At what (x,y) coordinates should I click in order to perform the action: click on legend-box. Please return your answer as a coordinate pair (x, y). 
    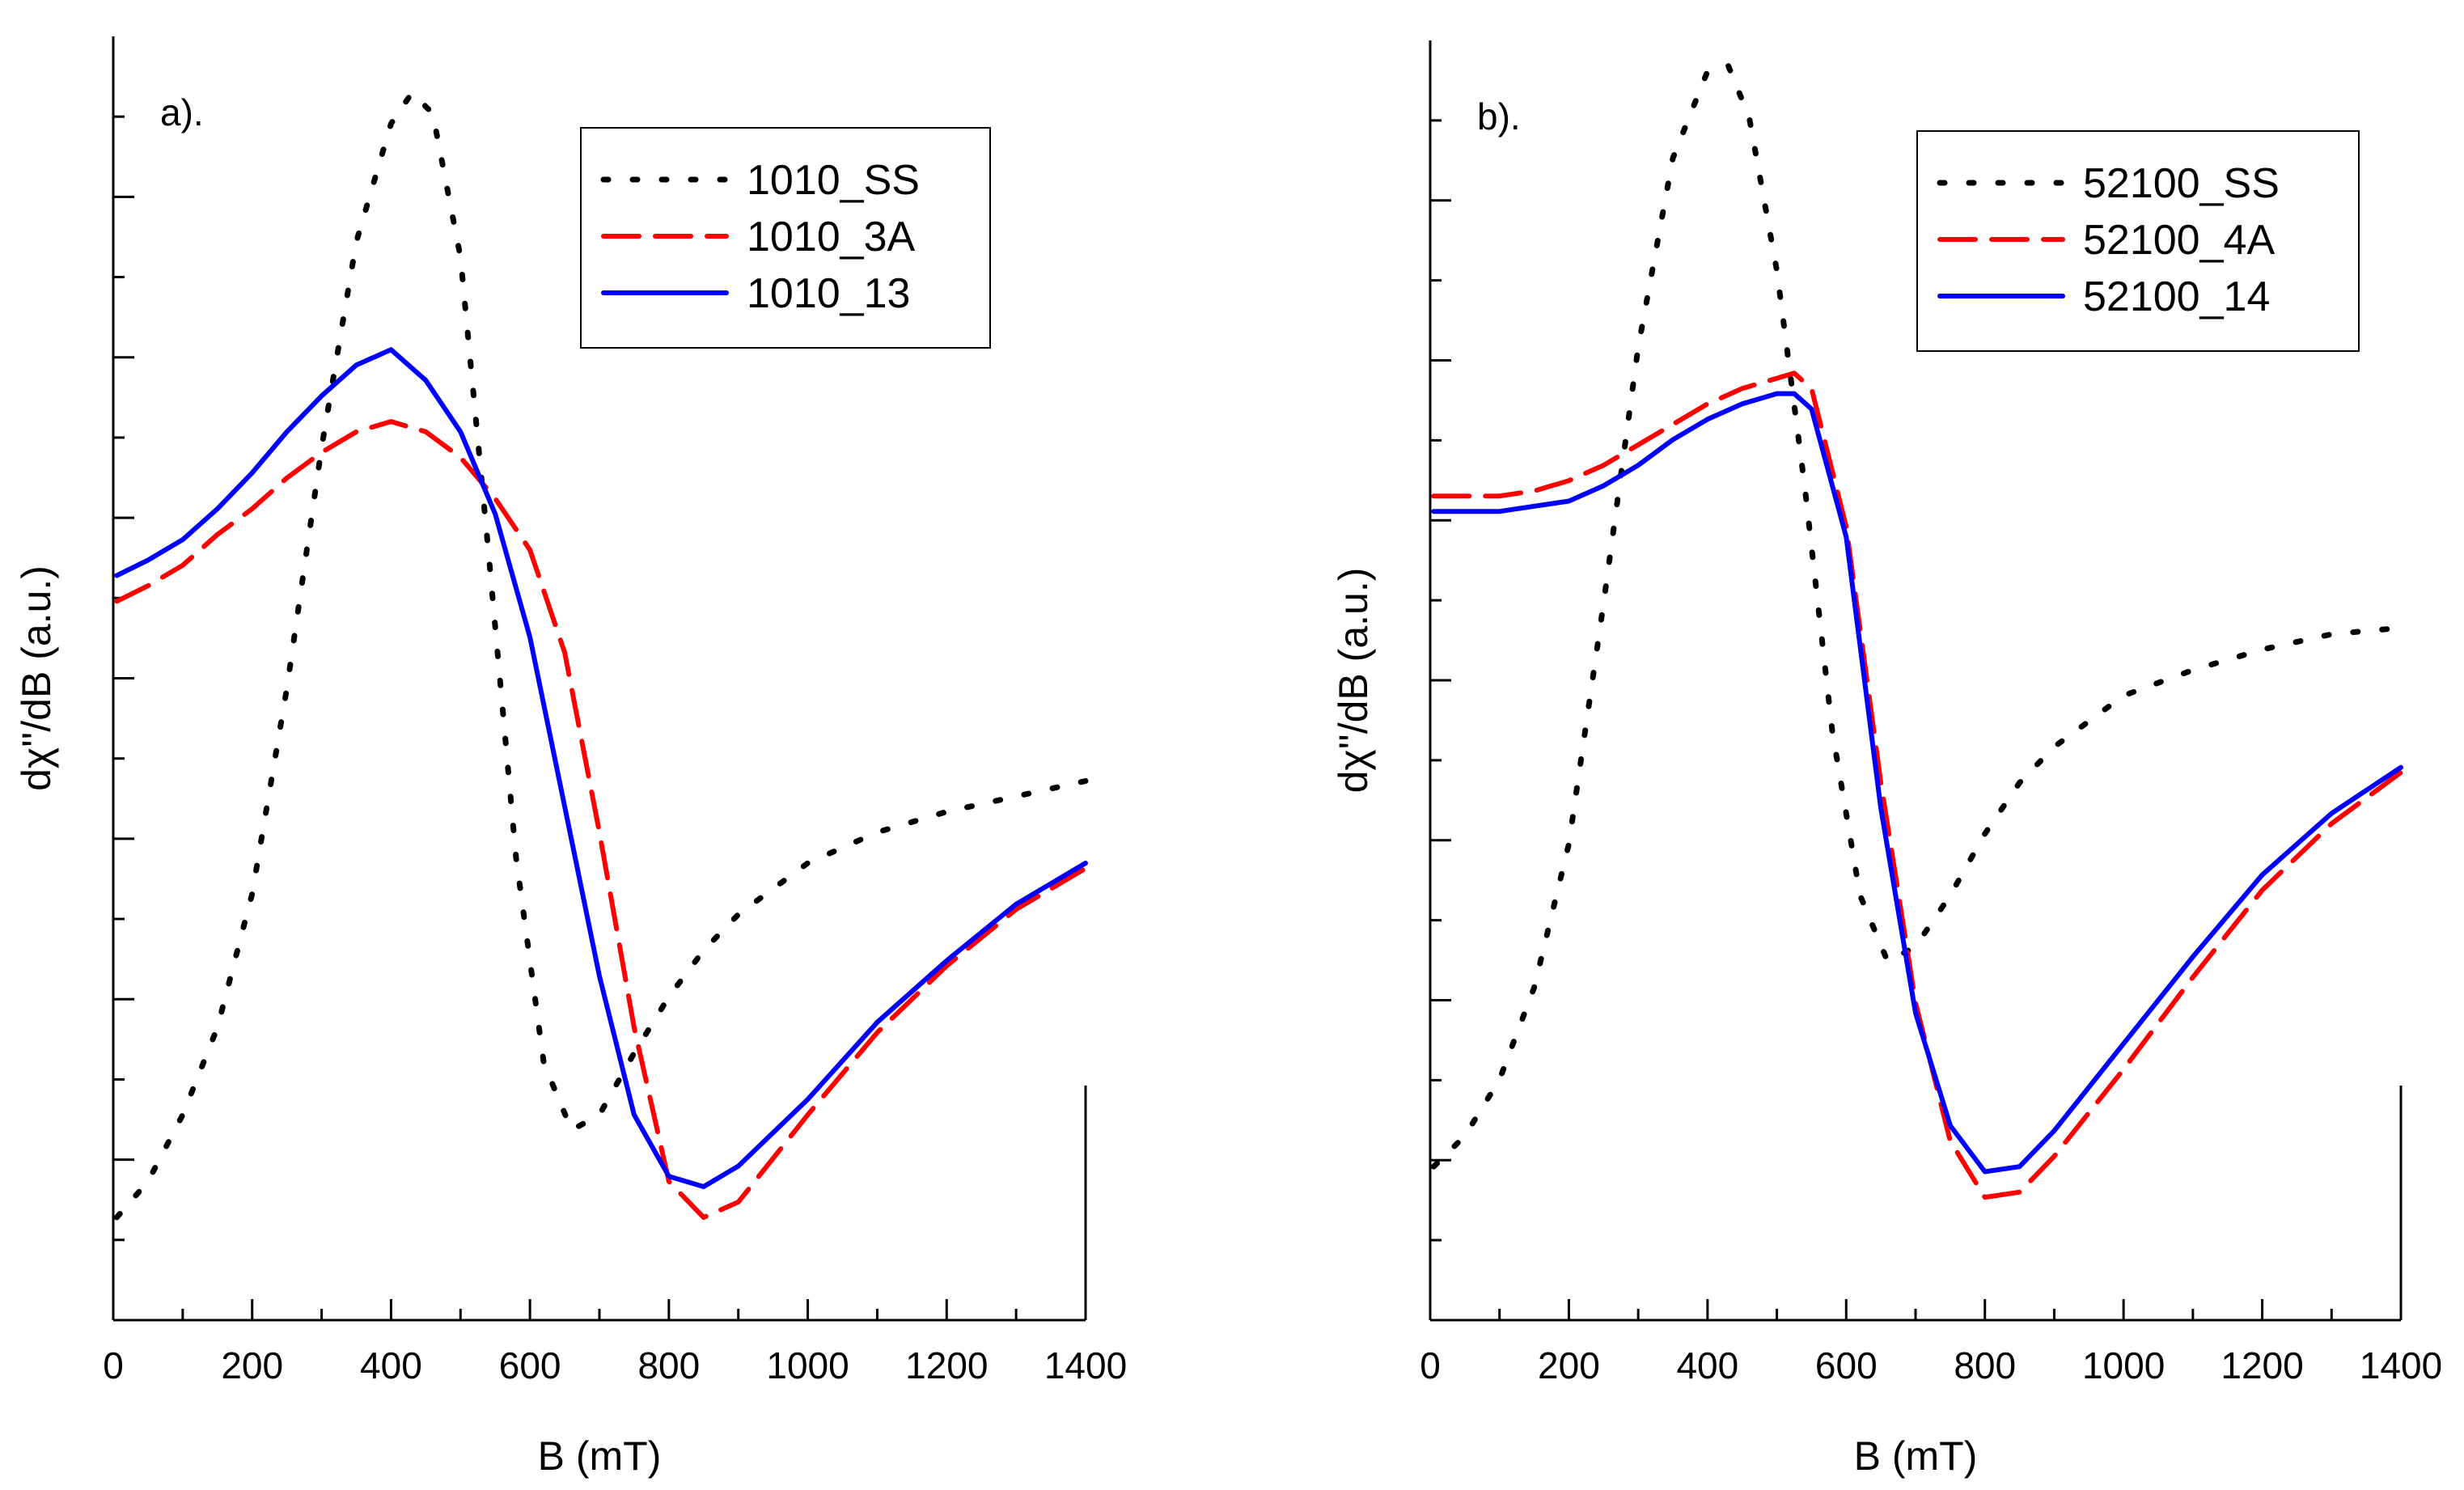
    Looking at the image, I should click on (785, 238).